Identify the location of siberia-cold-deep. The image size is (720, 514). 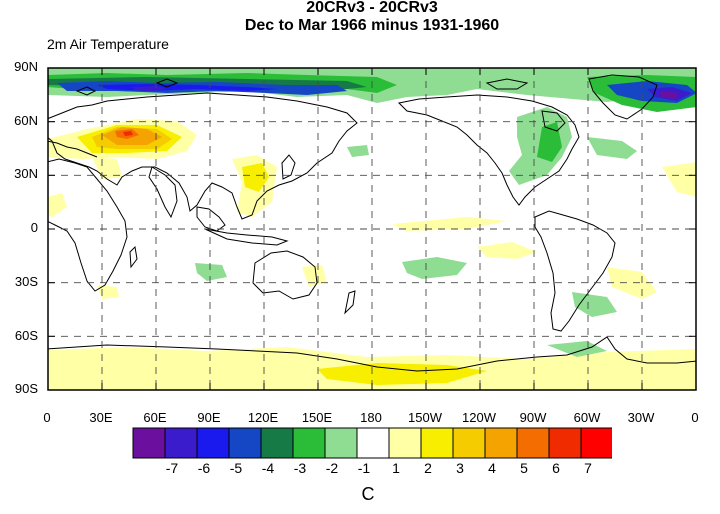
(149, 88).